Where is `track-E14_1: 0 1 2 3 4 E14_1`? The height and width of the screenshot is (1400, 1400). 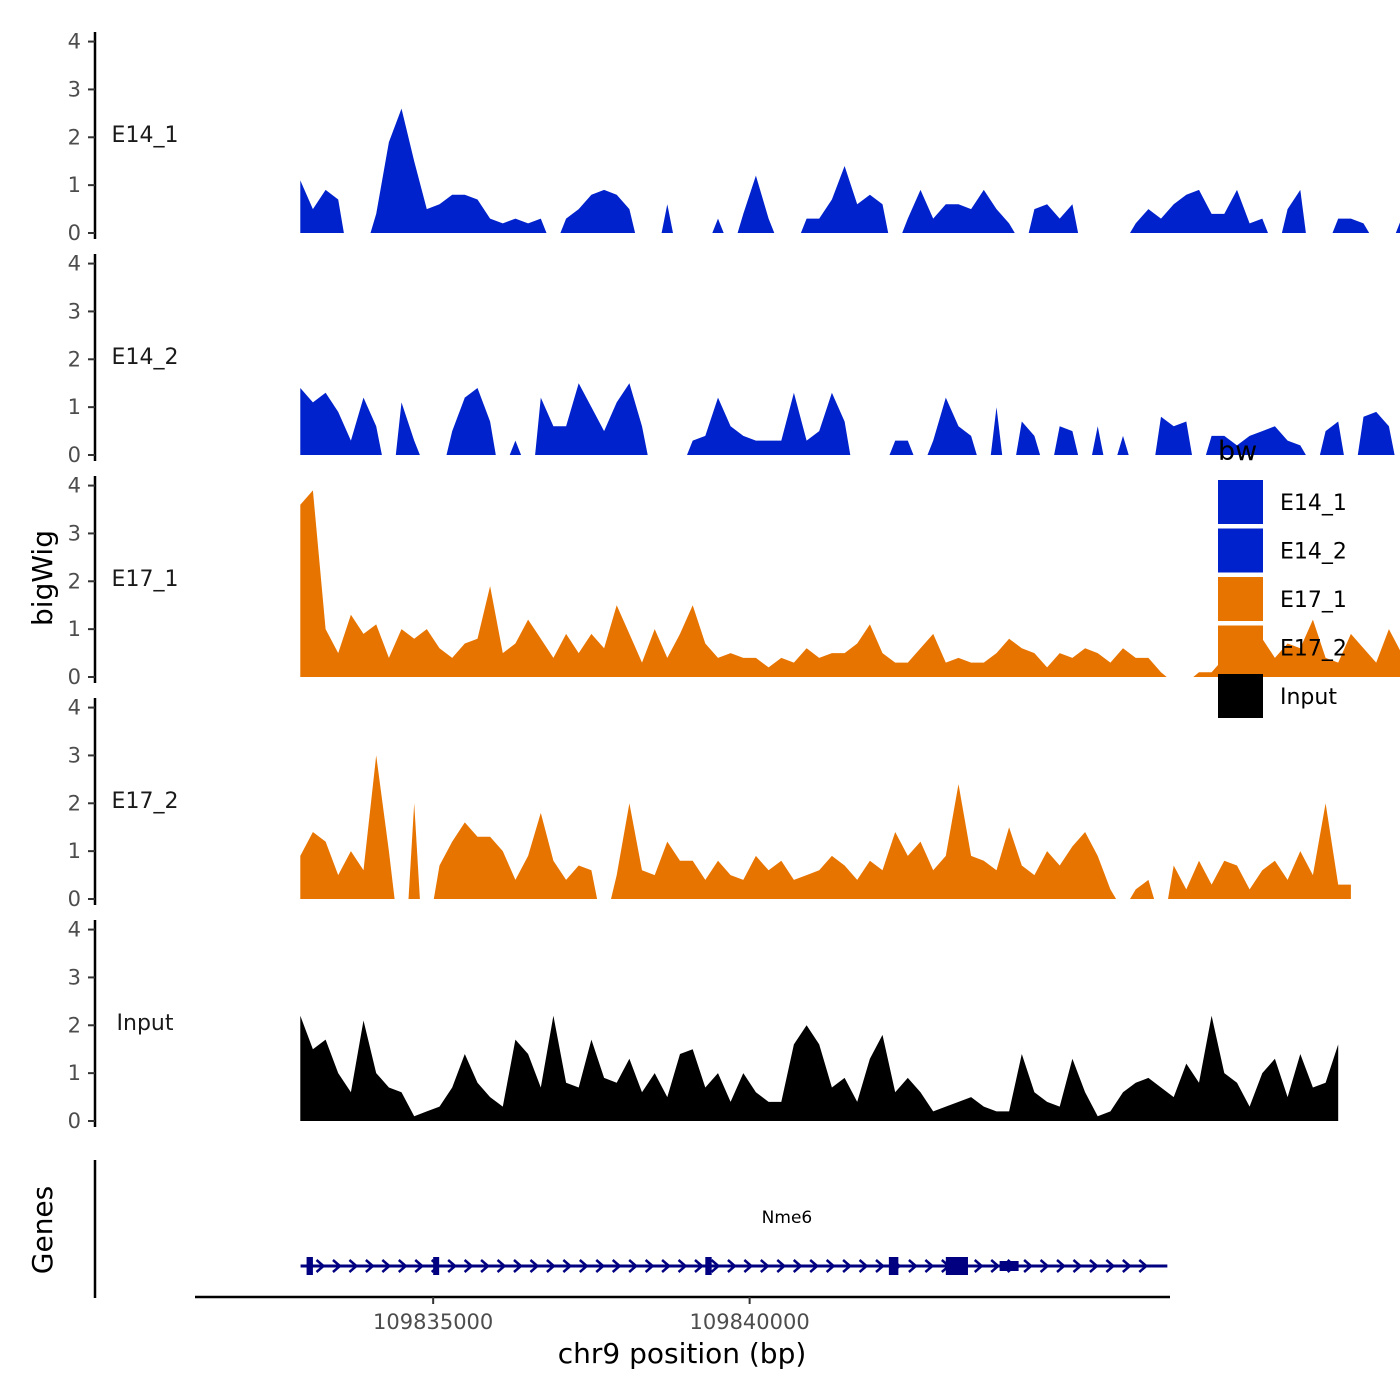 track-E14_1: 0 1 2 3 4 E14_1 is located at coordinates (734, 137).